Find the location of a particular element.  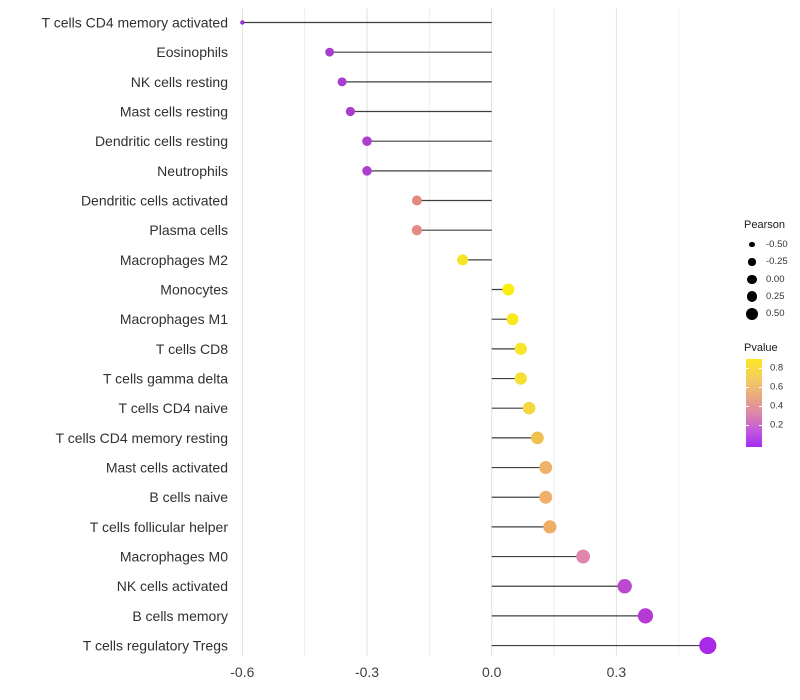

pearson-legend-title: Pearson is located at coordinates (764, 225).